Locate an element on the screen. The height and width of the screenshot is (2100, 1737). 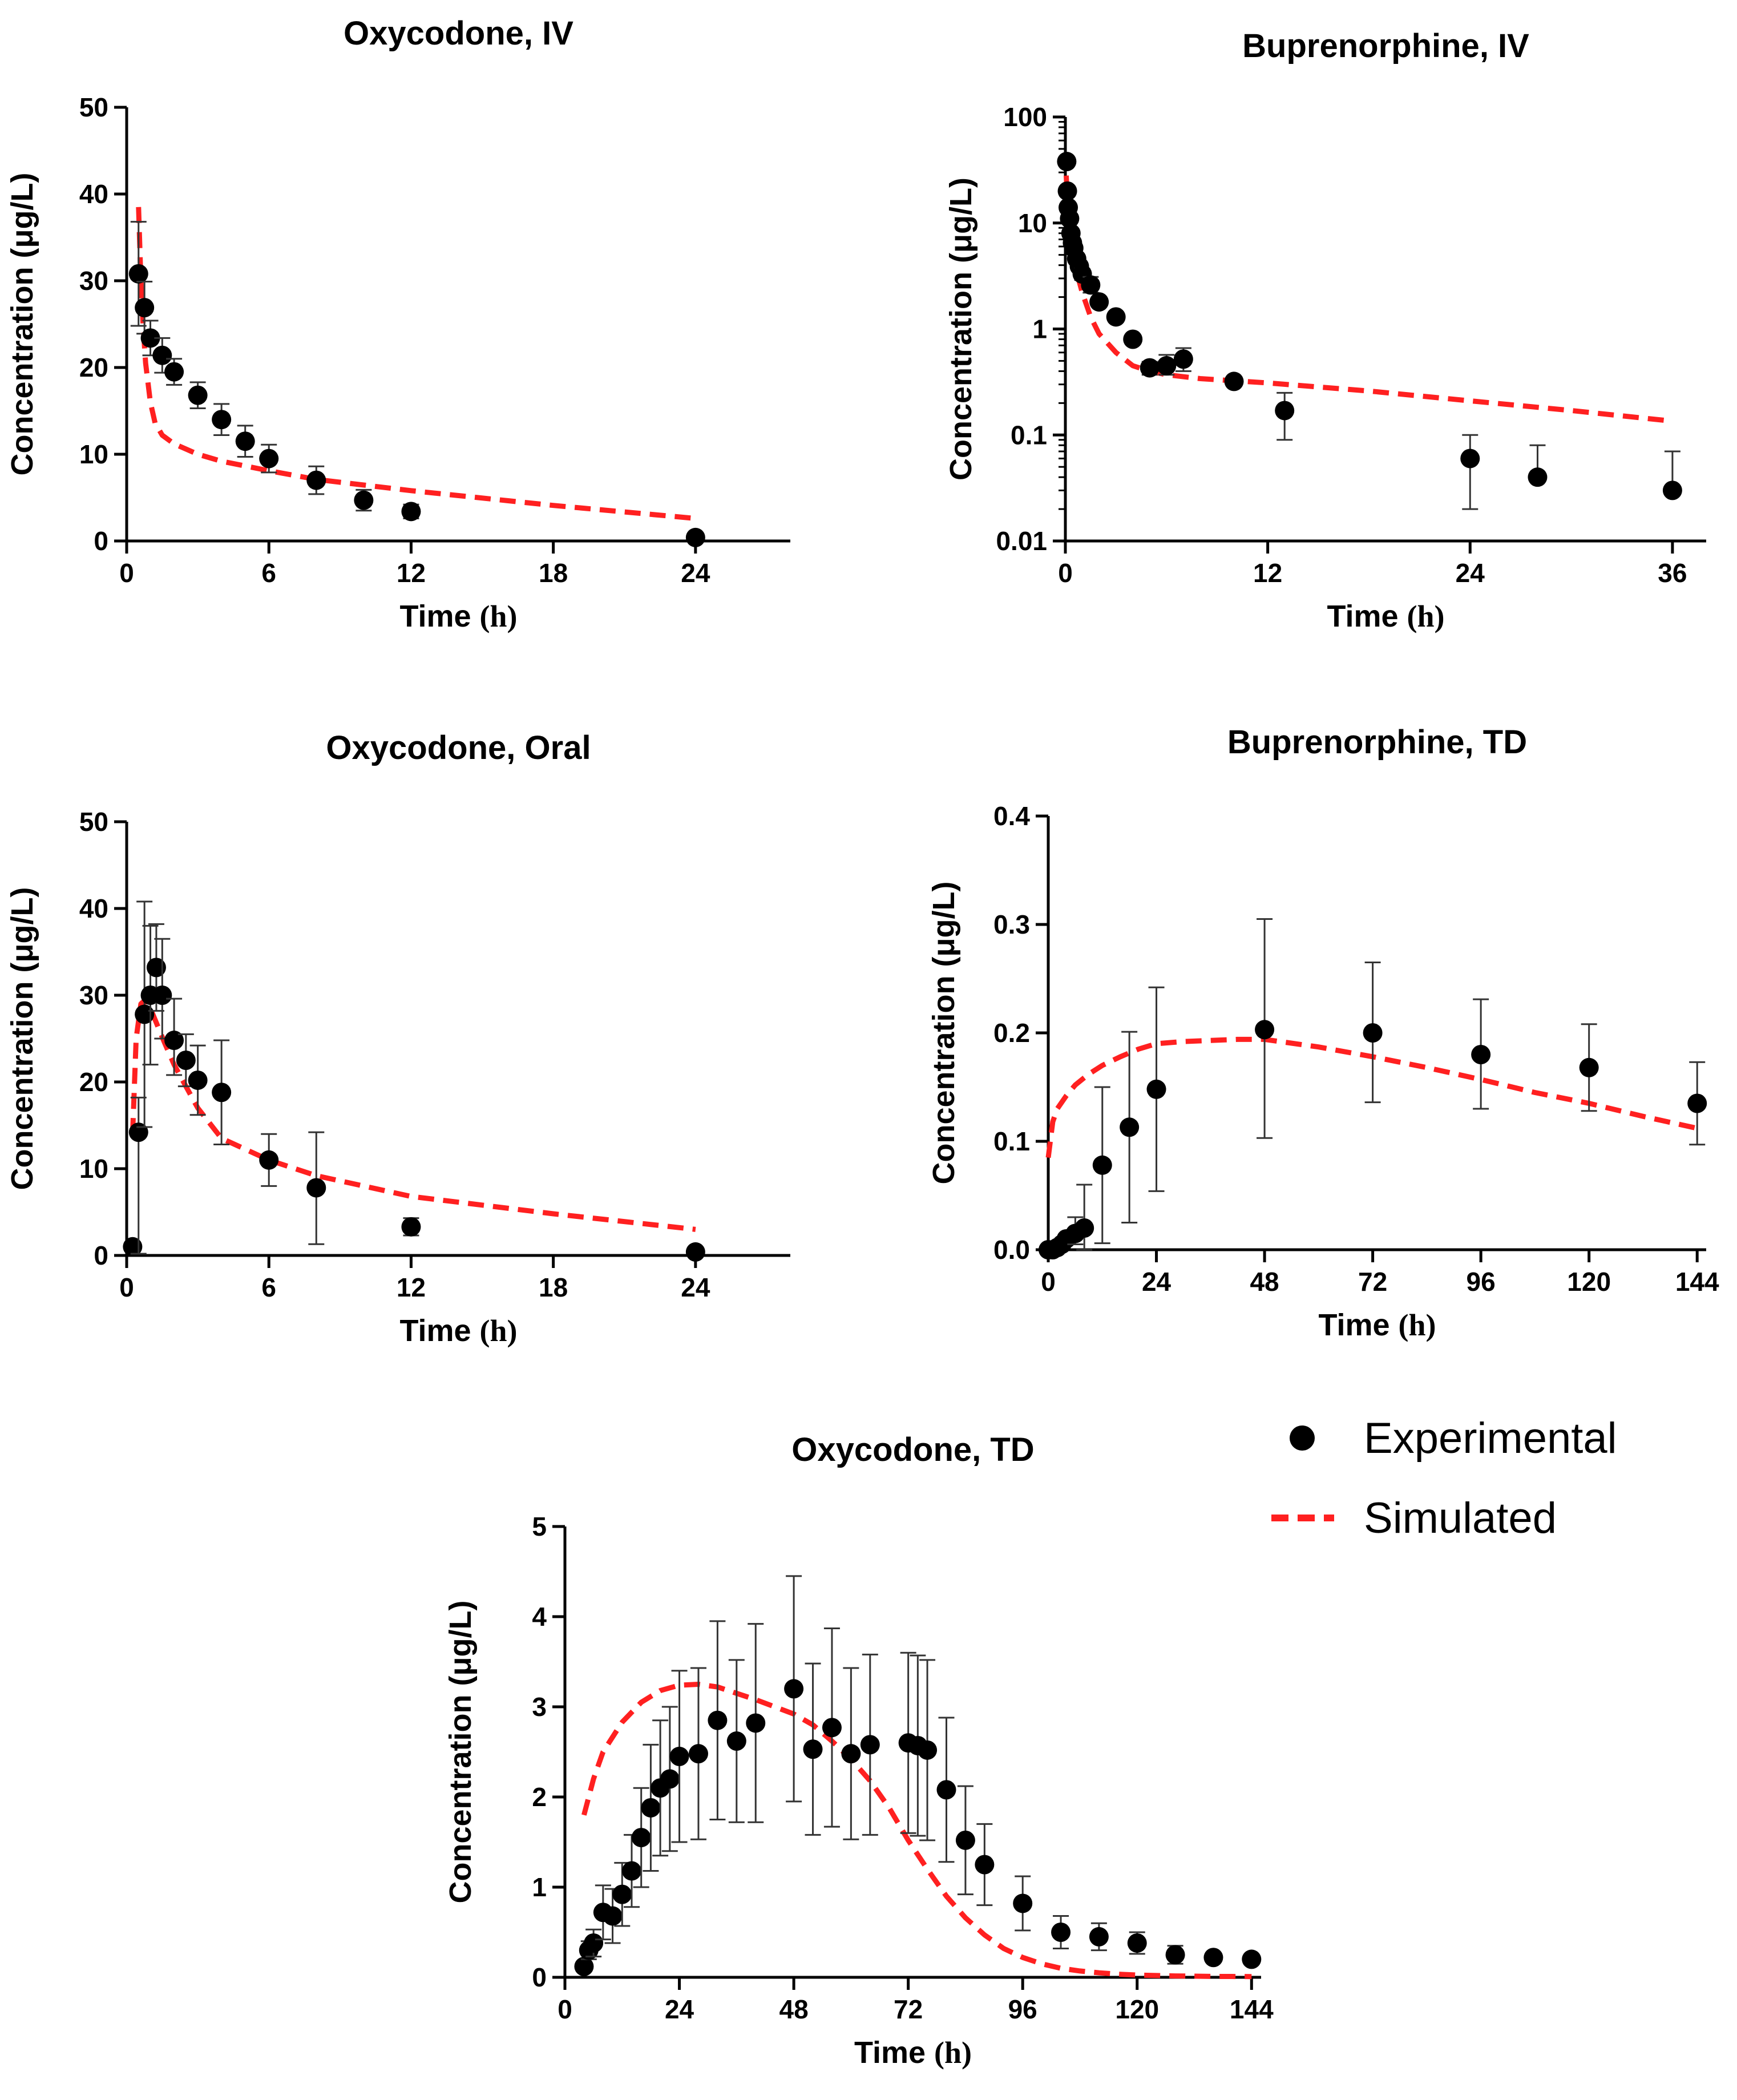
chart-2-x-tick-label: 12 is located at coordinates (412, 1287).